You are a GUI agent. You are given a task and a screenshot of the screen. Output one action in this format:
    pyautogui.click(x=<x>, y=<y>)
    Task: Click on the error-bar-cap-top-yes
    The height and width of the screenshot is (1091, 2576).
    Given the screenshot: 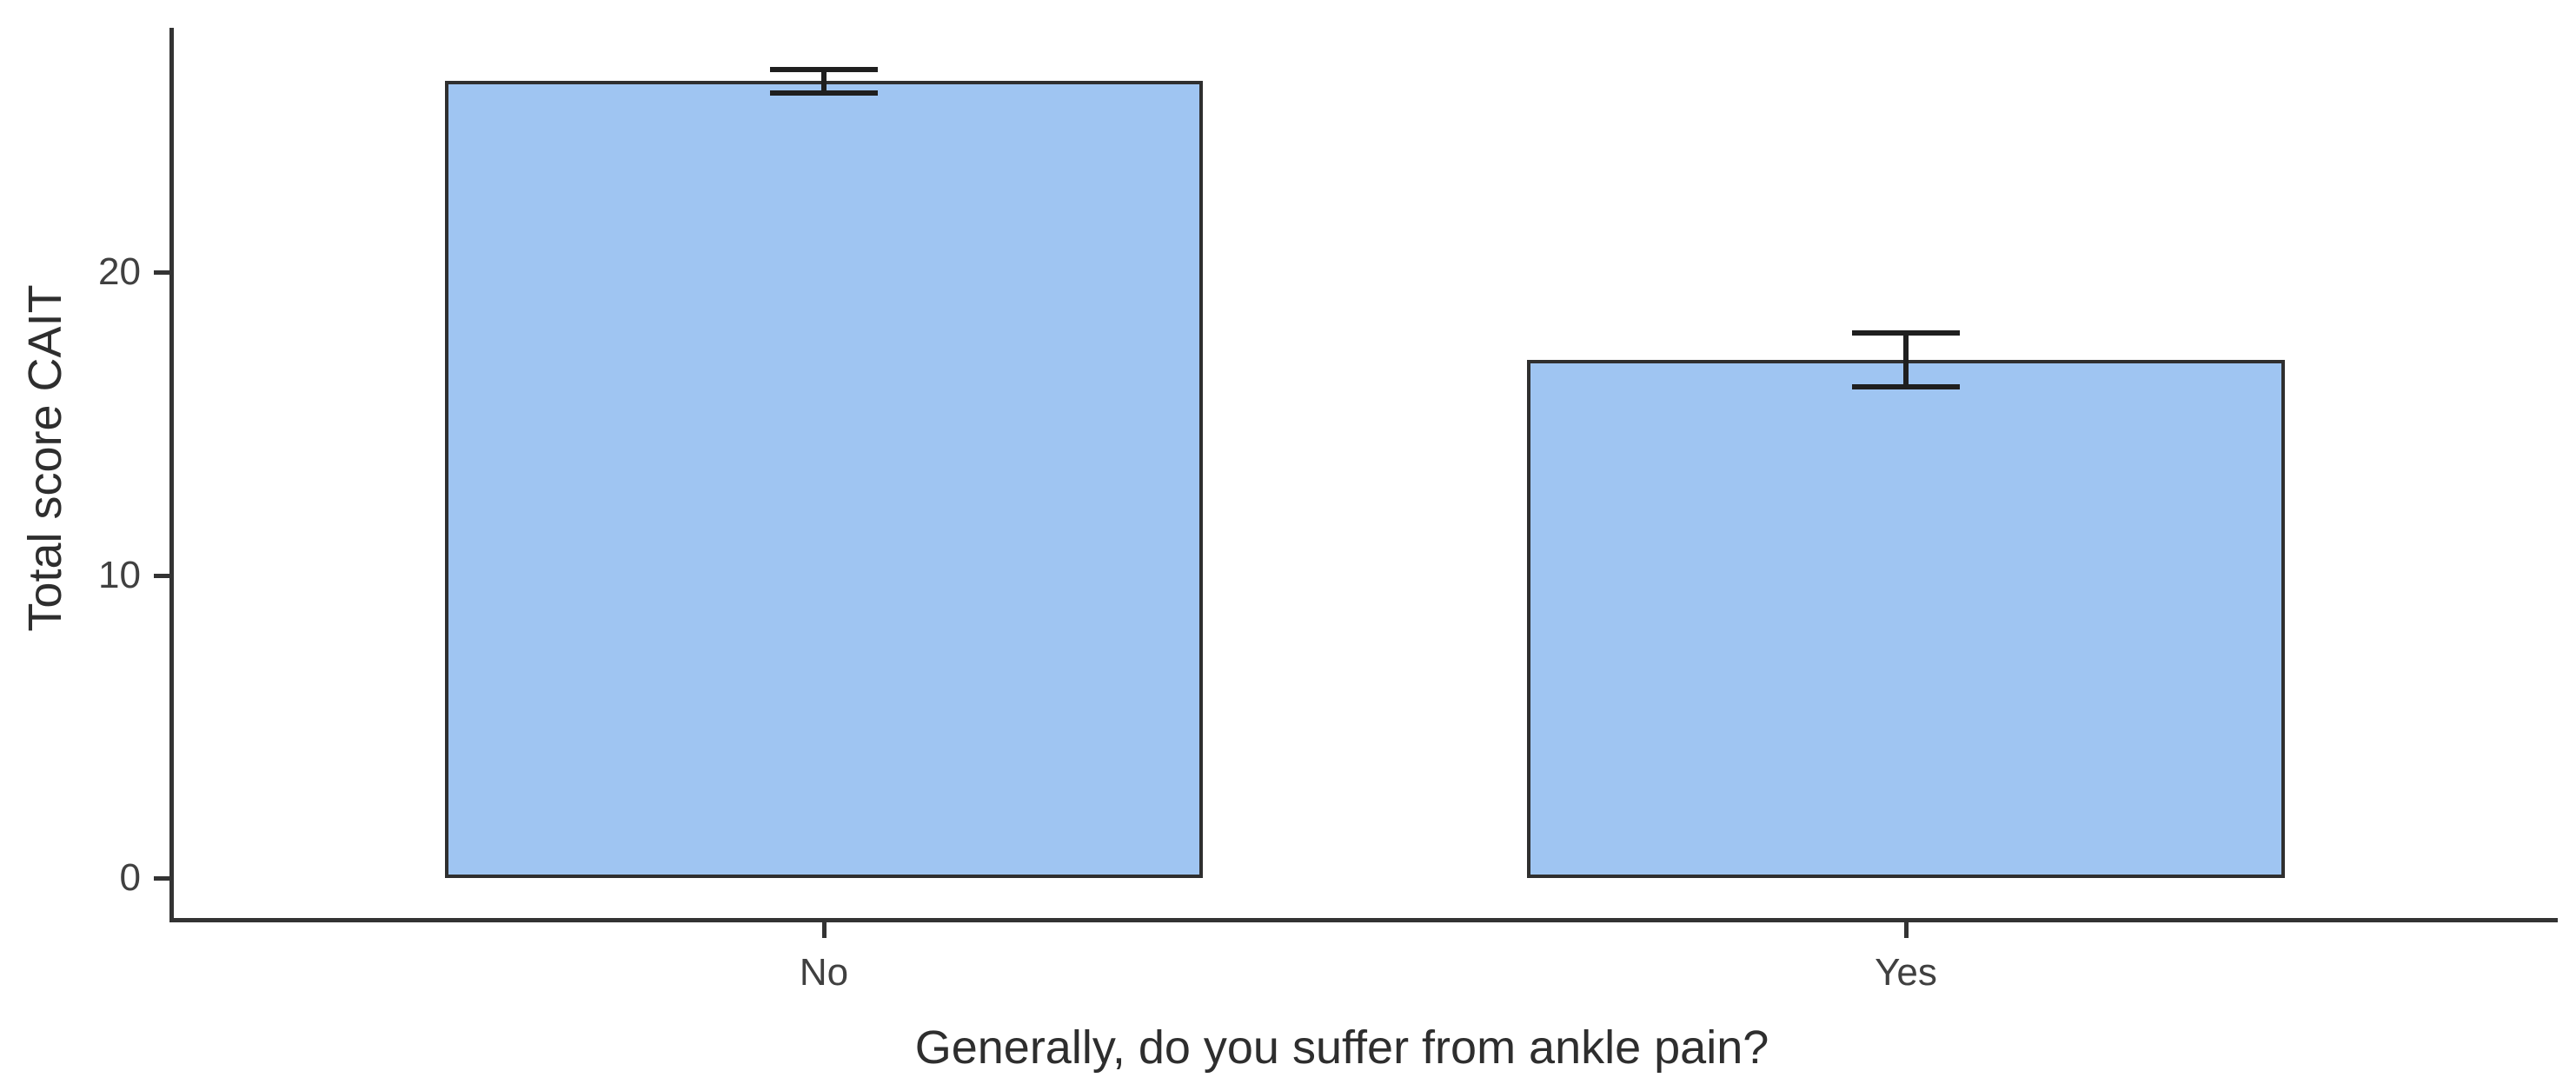 What is the action you would take?
    pyautogui.click(x=1906, y=333)
    